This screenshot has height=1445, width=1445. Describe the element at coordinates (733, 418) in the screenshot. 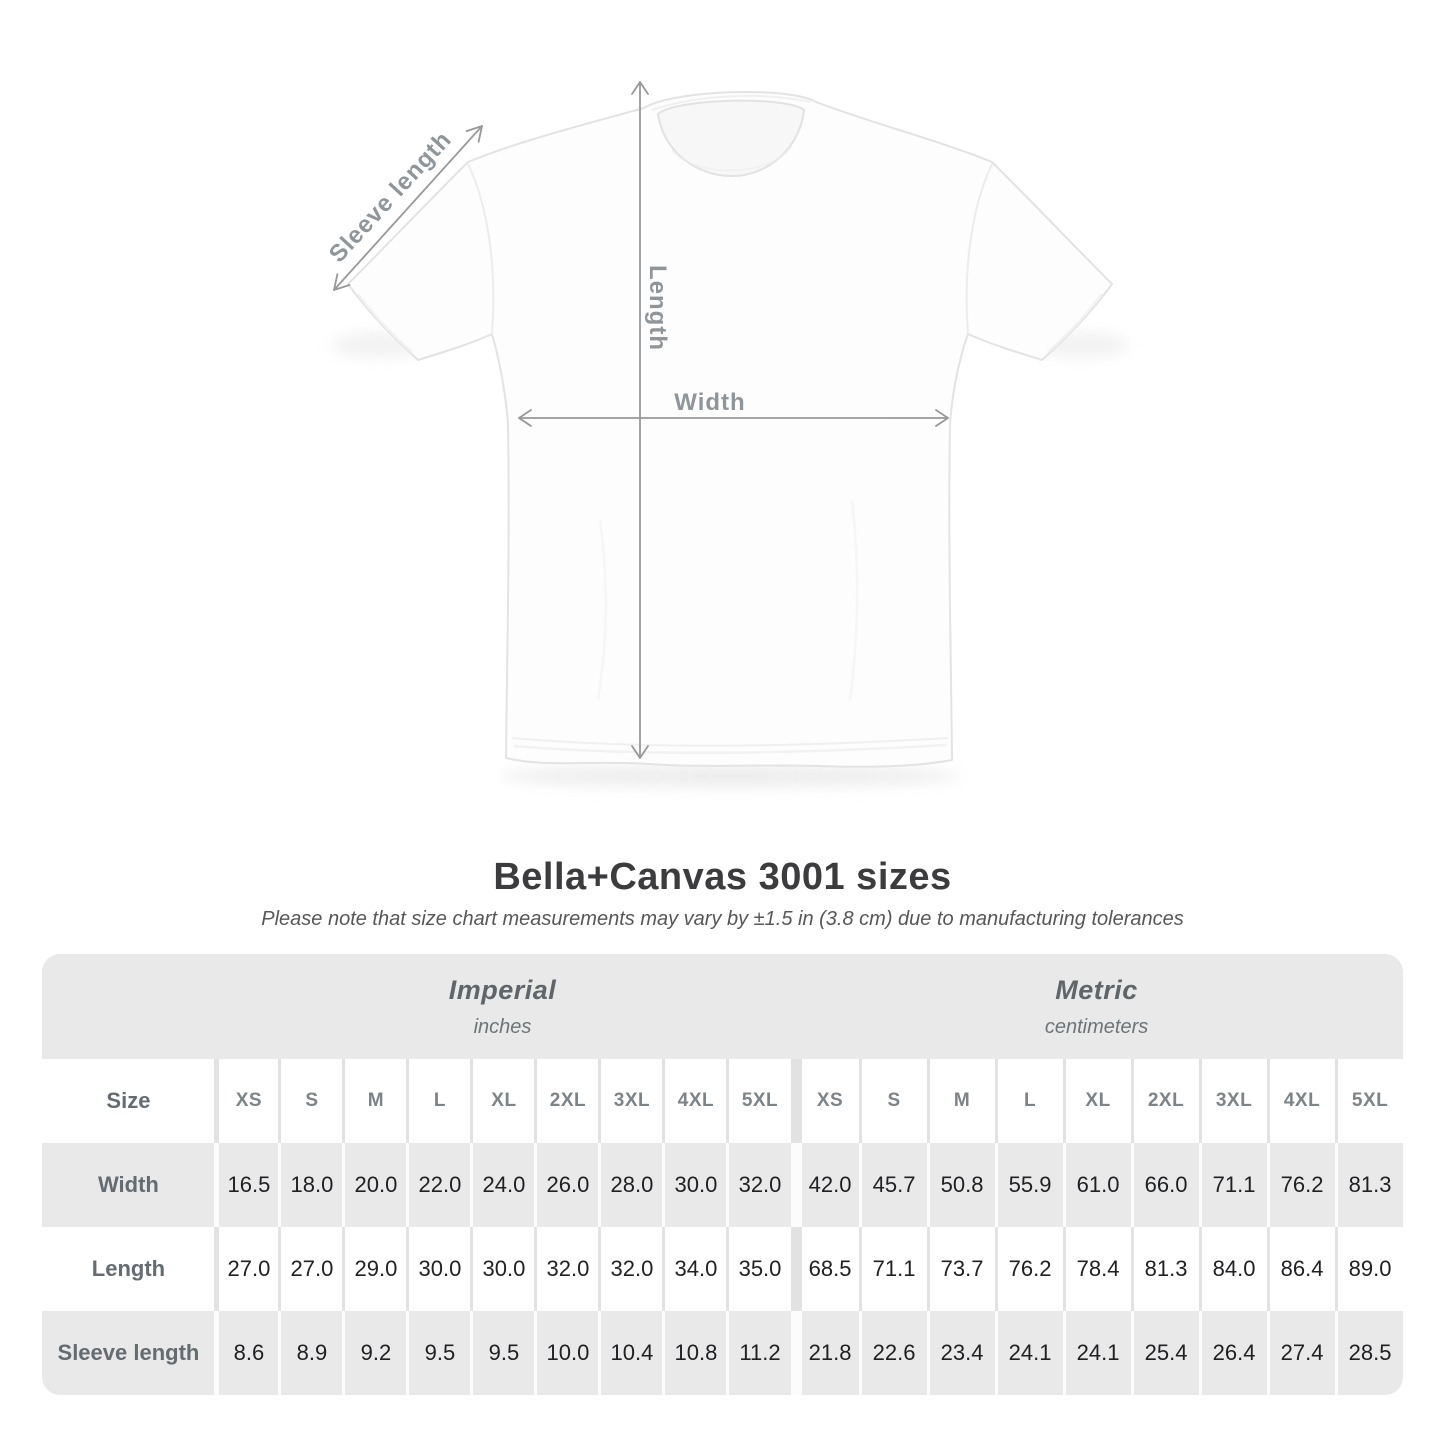

I see `width-arrow` at that location.